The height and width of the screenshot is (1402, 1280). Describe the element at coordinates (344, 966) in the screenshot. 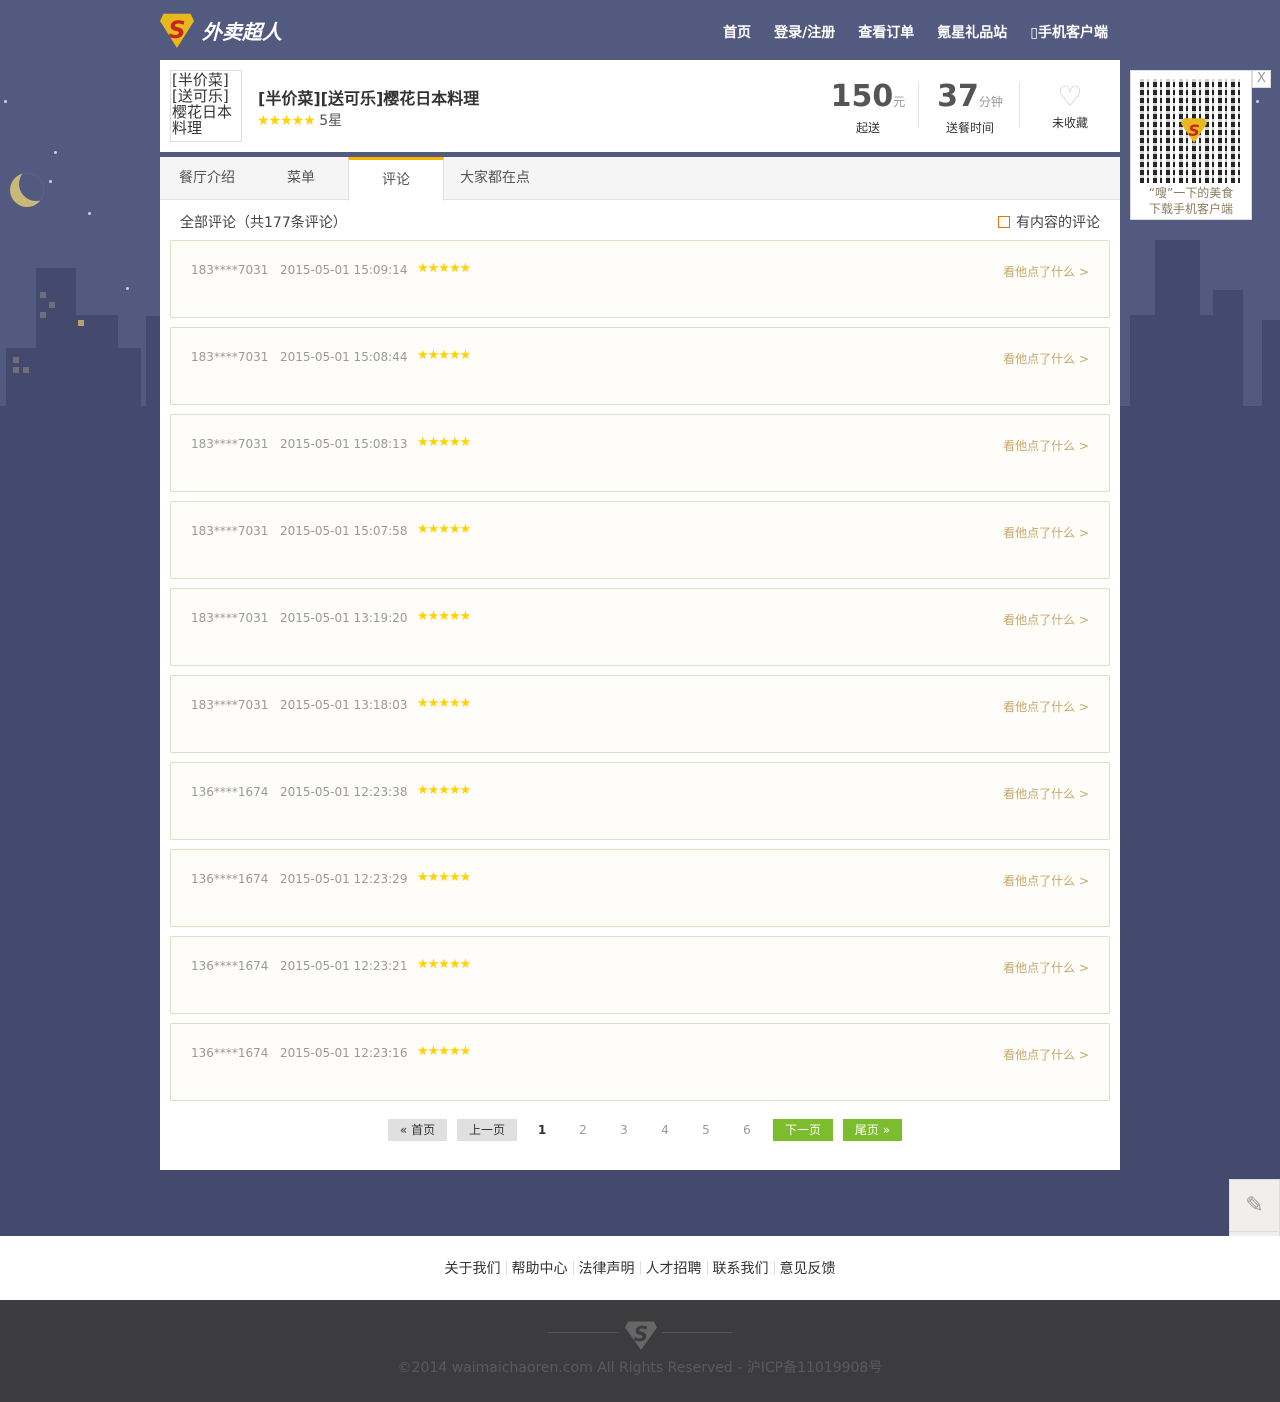

I see `review-time: 2015-05-01 12:23:21` at that location.